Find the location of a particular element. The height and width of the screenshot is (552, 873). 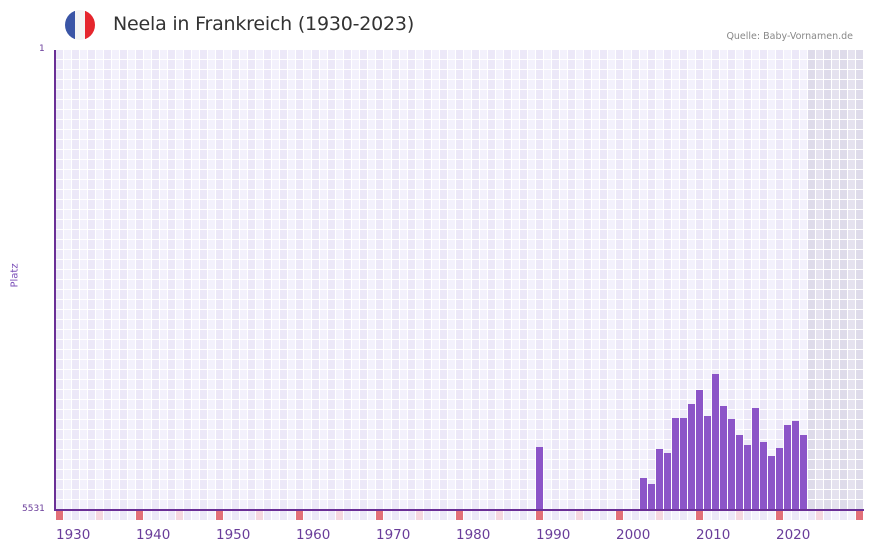

x-tick-label-1990: 1990 is located at coordinates (553, 535).